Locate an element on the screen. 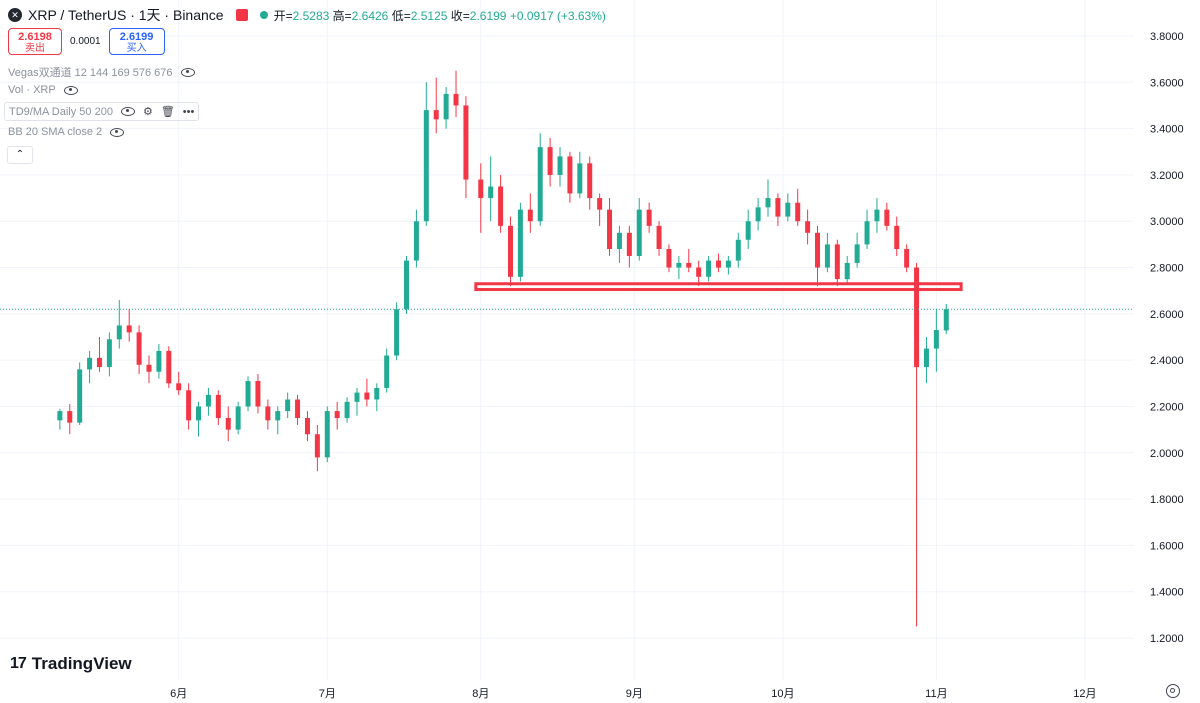 The width and height of the screenshot is (1200, 703). tradingview-logo: 17 TradingView is located at coordinates (71, 664).